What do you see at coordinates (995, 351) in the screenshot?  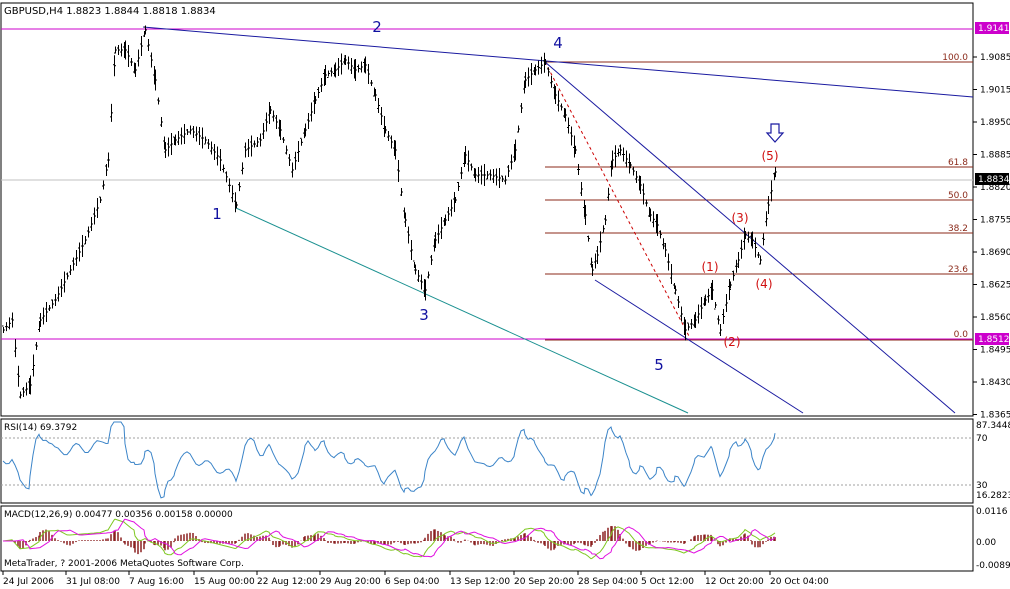 I see `price-tick: 1.8495` at bounding box center [995, 351].